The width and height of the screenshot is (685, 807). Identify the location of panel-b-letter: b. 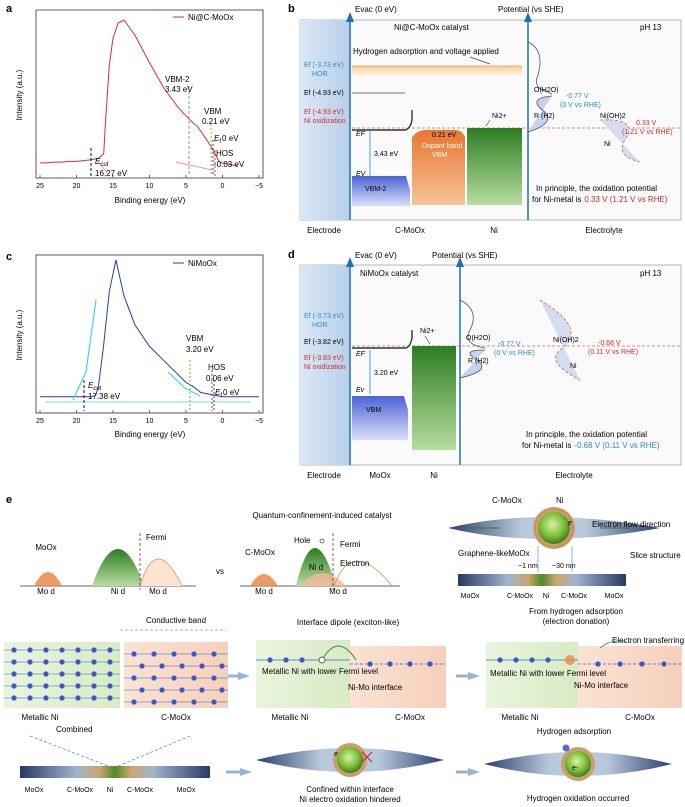
(291, 9).